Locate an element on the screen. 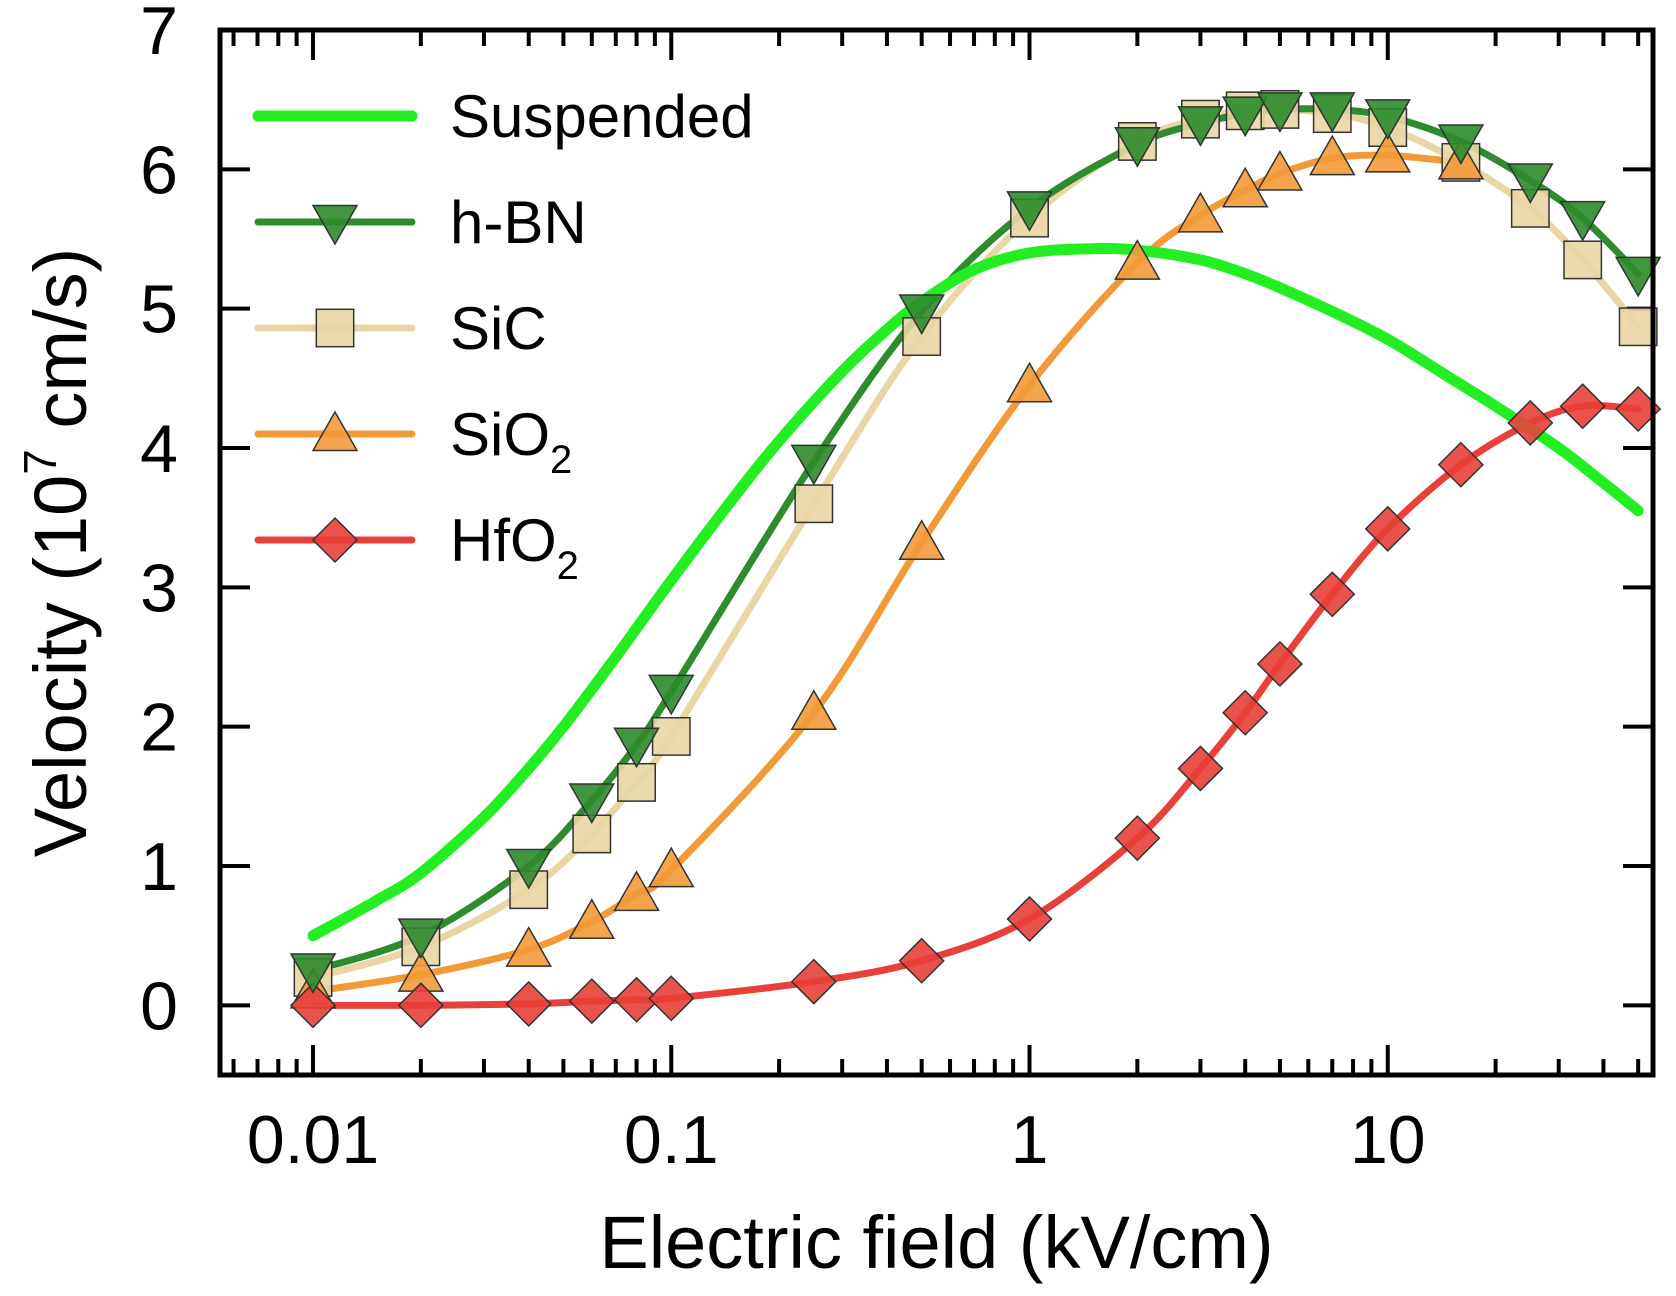 This screenshot has height=1296, width=1676. y-tick-label: 3 is located at coordinates (159, 588).